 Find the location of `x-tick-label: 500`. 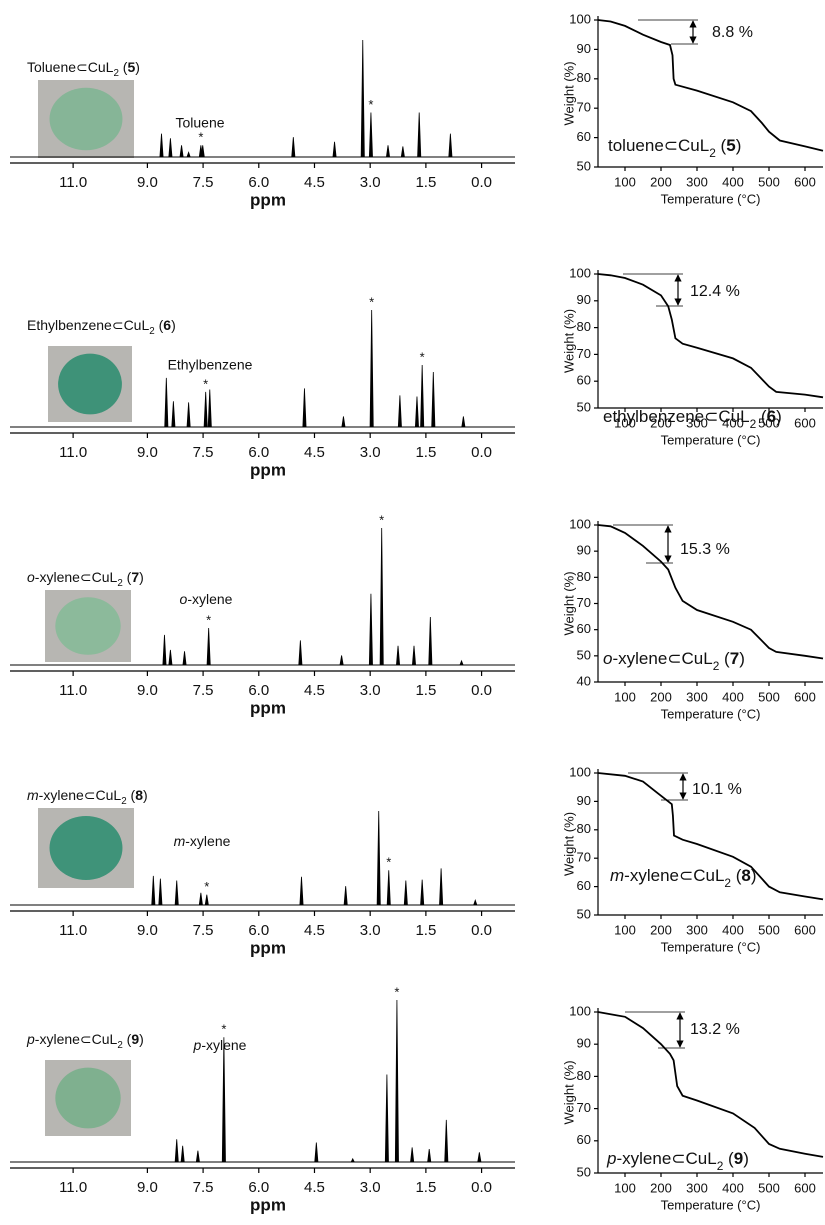

x-tick-label: 500 is located at coordinates (769, 181).